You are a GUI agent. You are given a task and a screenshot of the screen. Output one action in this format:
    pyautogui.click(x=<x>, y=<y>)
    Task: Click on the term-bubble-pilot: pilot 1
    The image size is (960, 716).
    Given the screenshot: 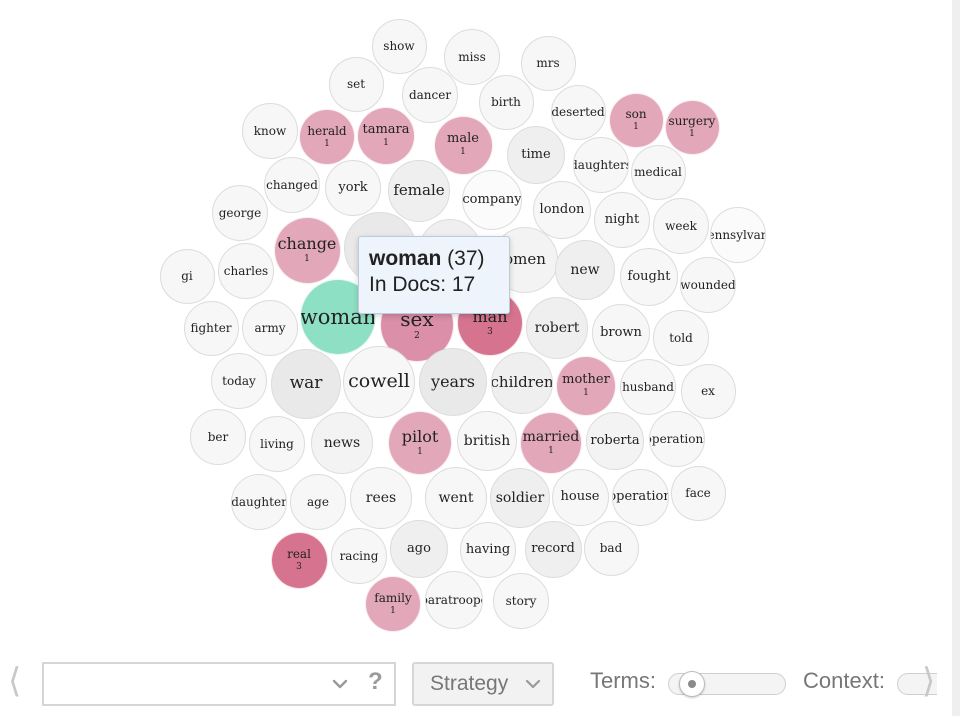 What is the action you would take?
    pyautogui.click(x=420, y=443)
    